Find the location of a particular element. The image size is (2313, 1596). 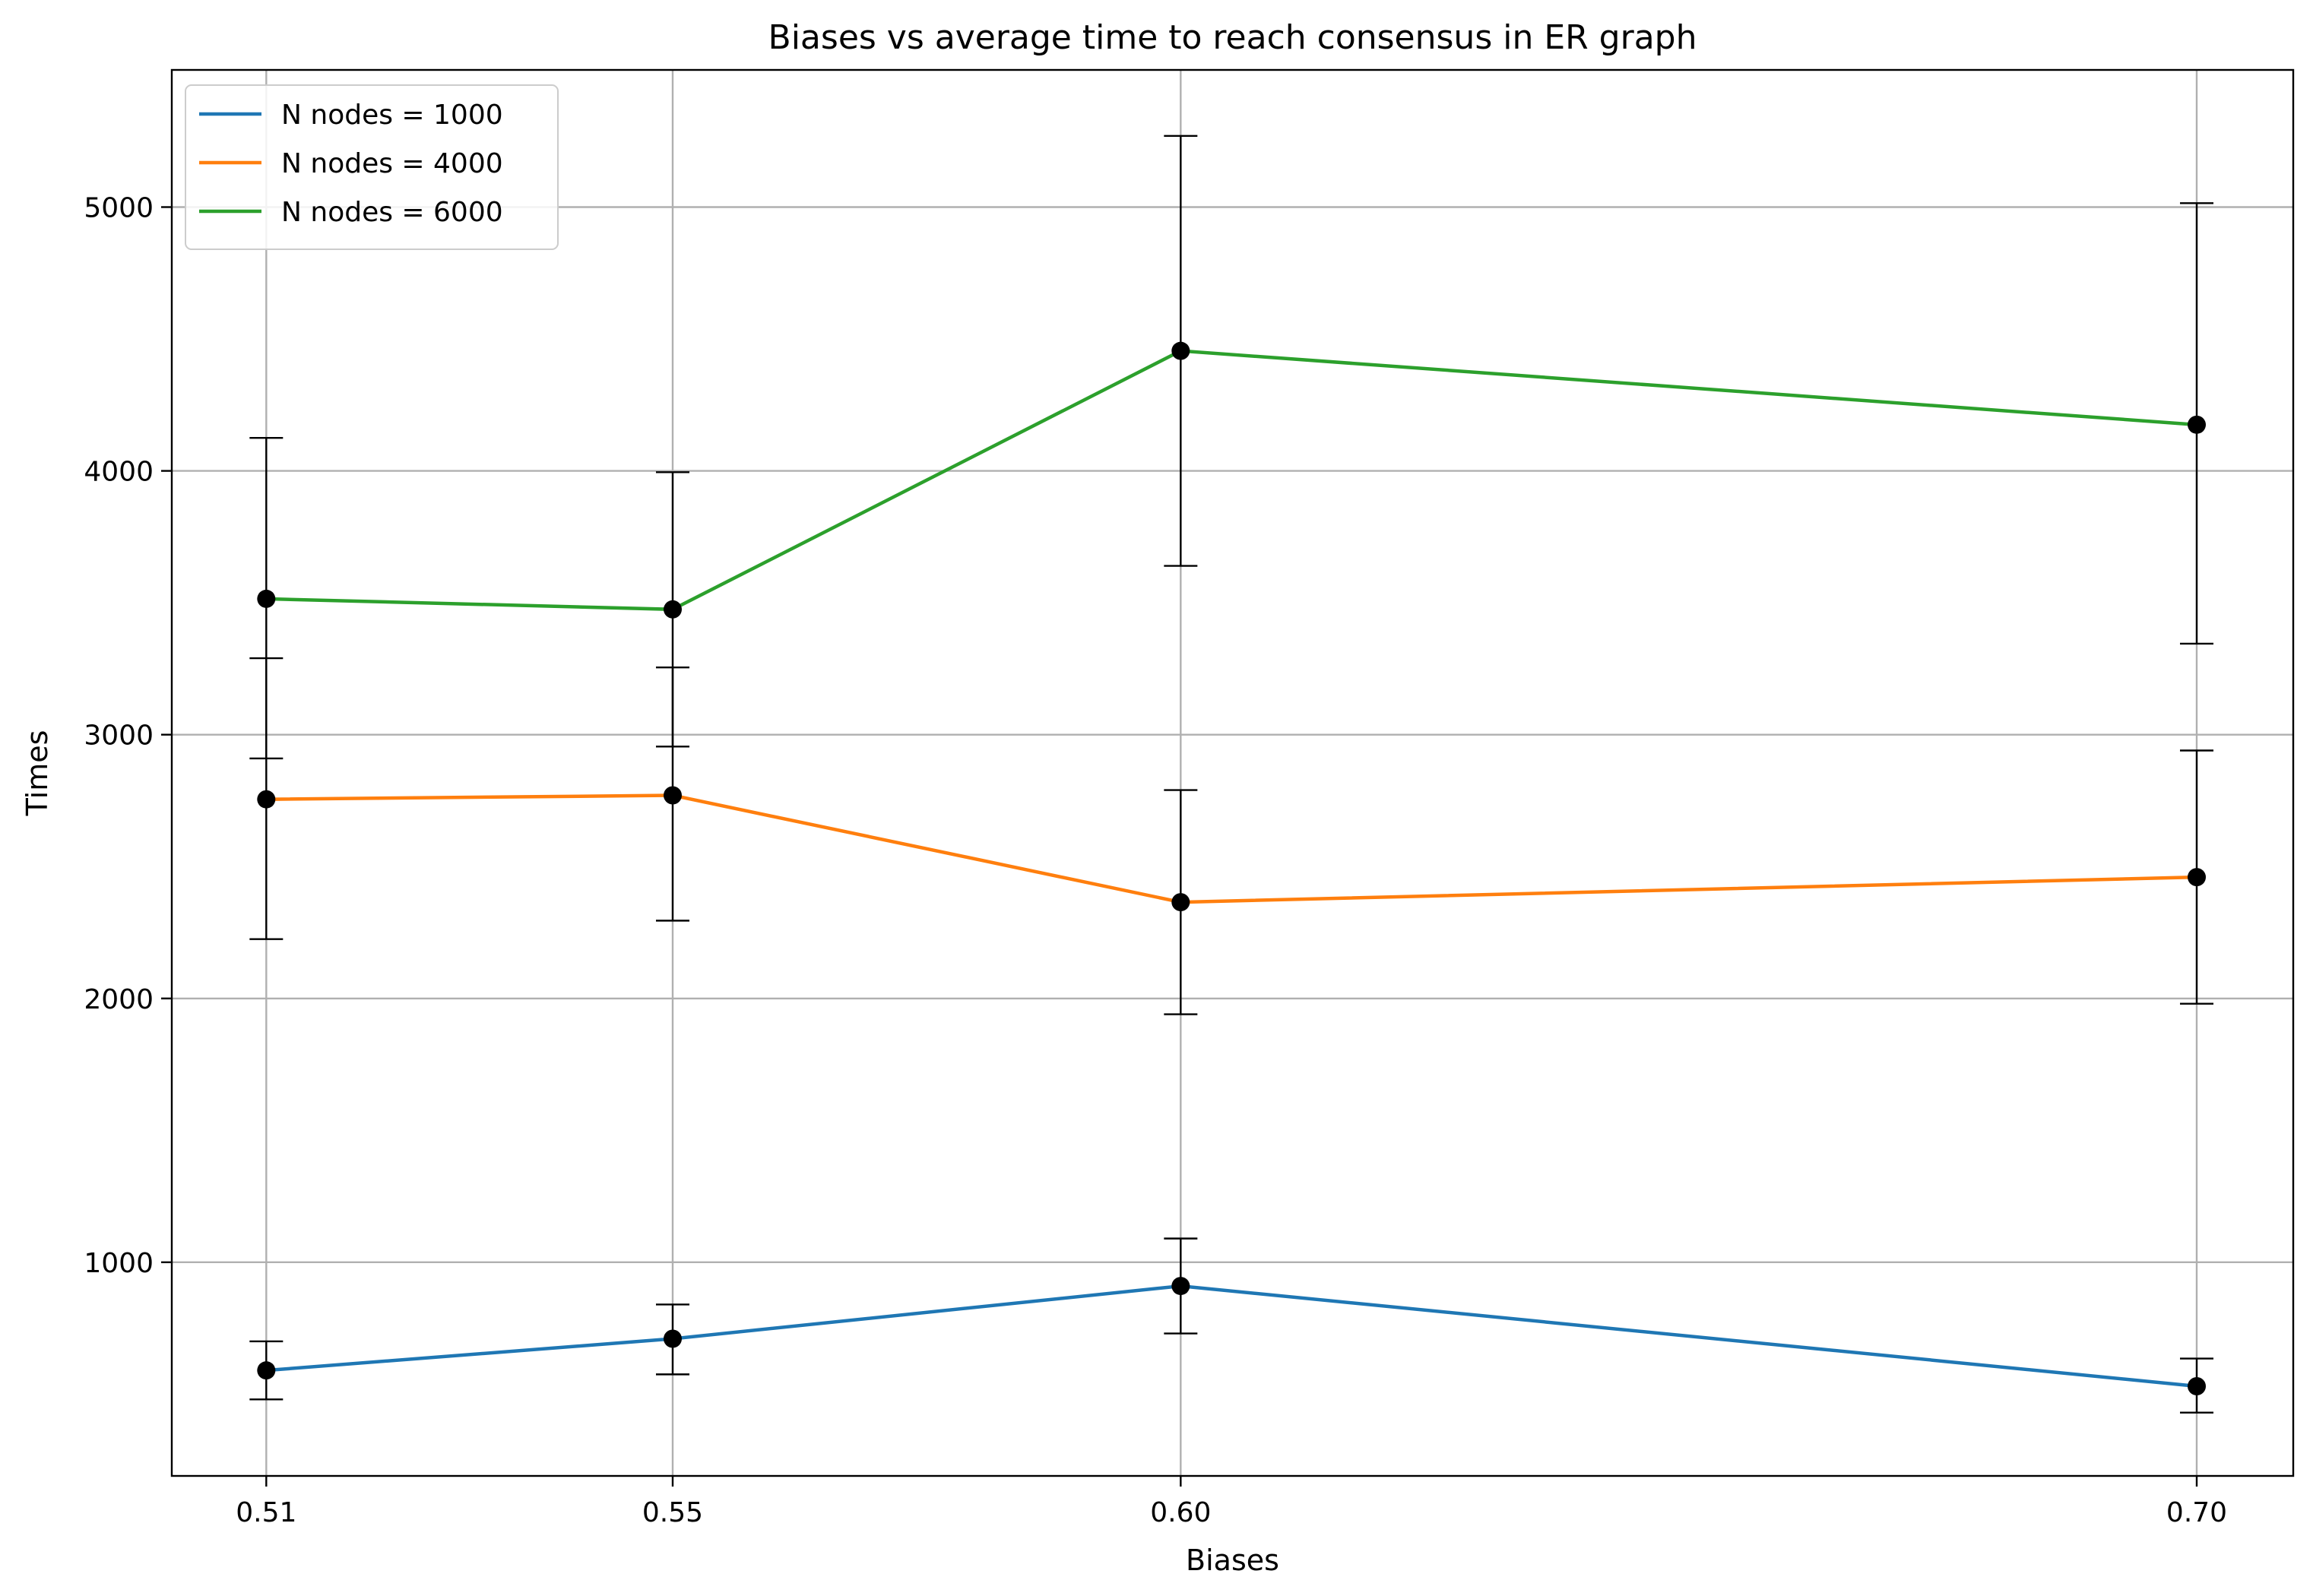

y-tick-label: 1000 is located at coordinates (119, 1264).